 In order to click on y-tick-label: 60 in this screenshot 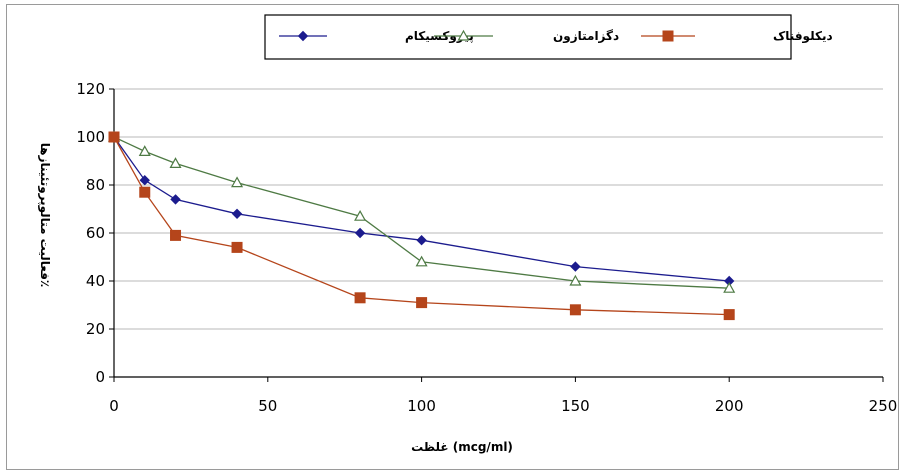, I will do `click(95, 233)`.